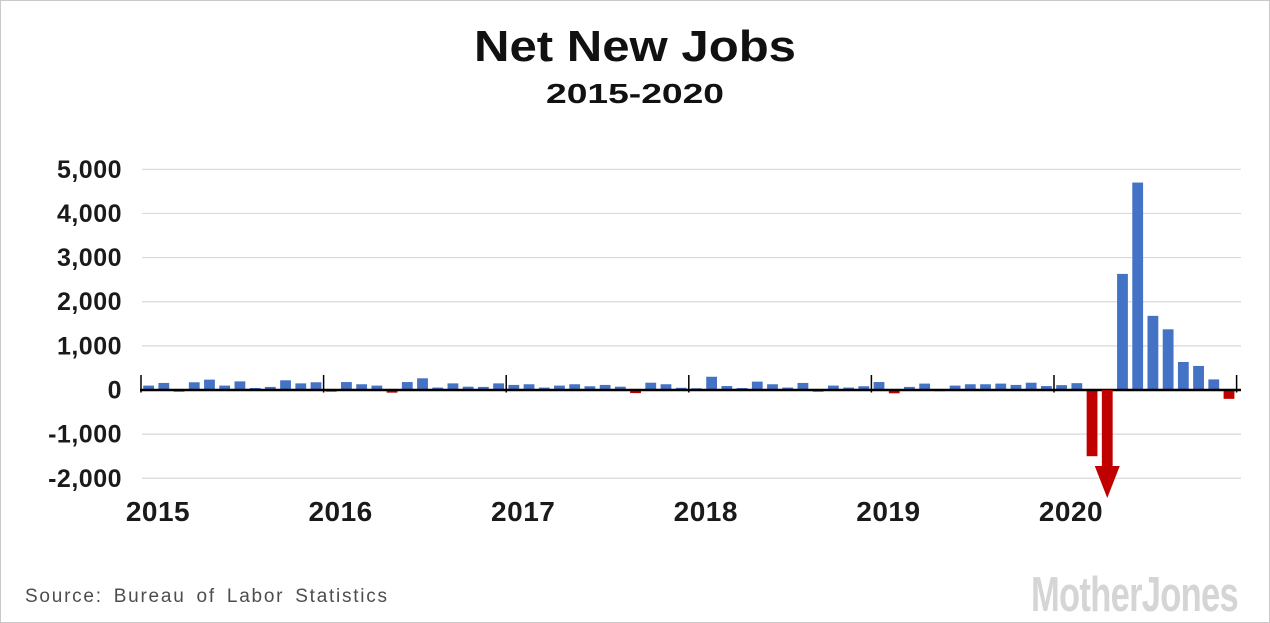  I want to click on offscale-arrow-head, so click(1107, 482).